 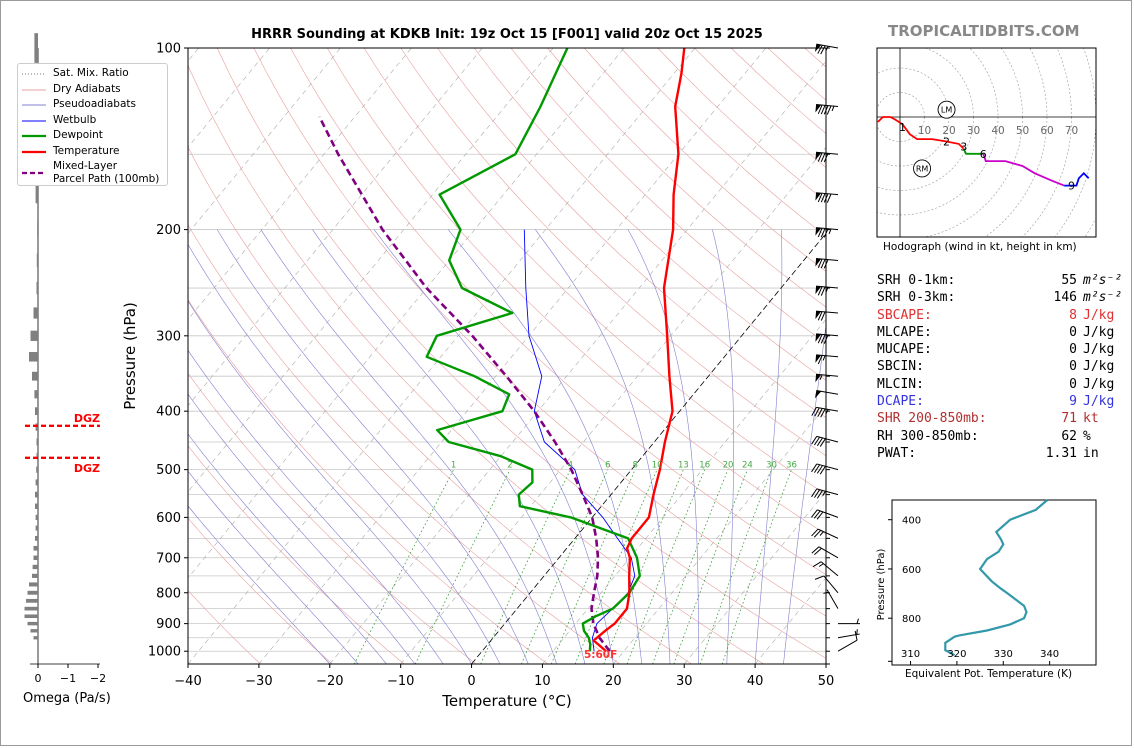 What do you see at coordinates (791, 466) in the screenshot?
I see `mixing-ratio-label: 36` at bounding box center [791, 466].